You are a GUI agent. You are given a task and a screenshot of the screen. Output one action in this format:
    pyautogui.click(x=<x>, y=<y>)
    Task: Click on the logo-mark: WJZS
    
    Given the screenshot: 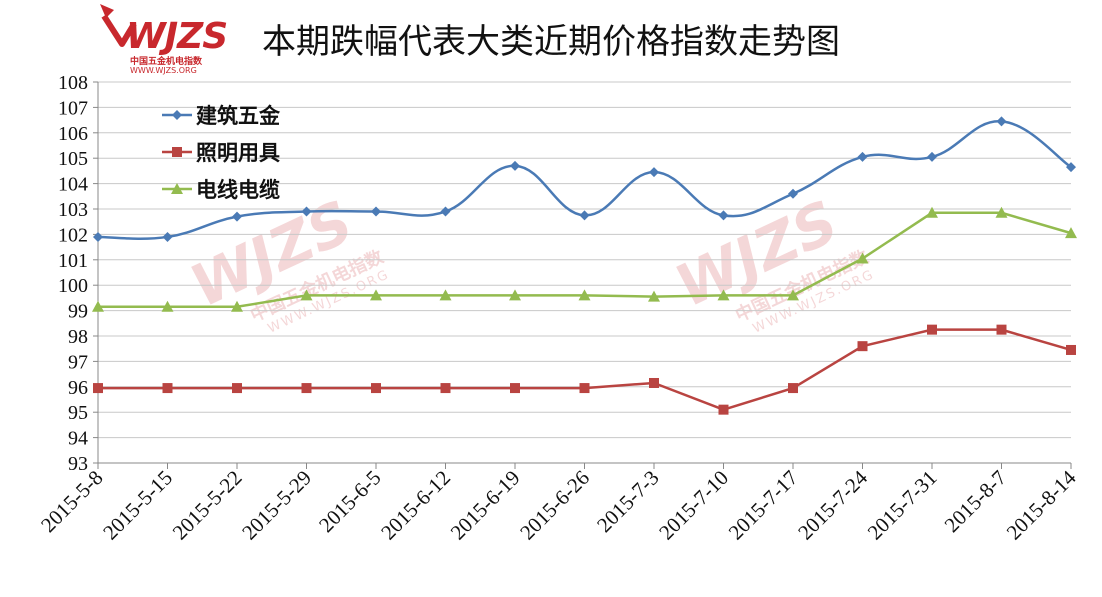 What is the action you would take?
    pyautogui.click(x=177, y=36)
    